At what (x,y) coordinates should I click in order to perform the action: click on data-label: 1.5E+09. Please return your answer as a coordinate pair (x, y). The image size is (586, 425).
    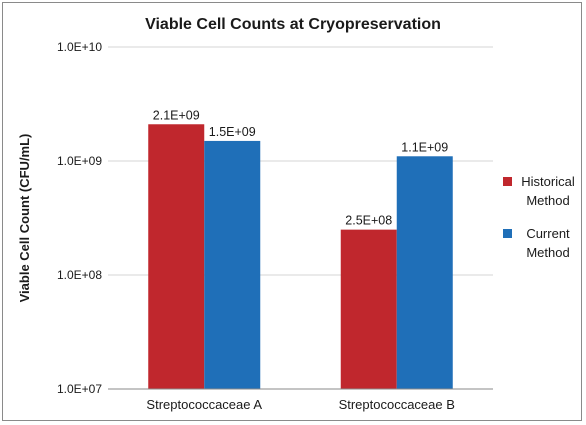
    Looking at the image, I should click on (232, 132).